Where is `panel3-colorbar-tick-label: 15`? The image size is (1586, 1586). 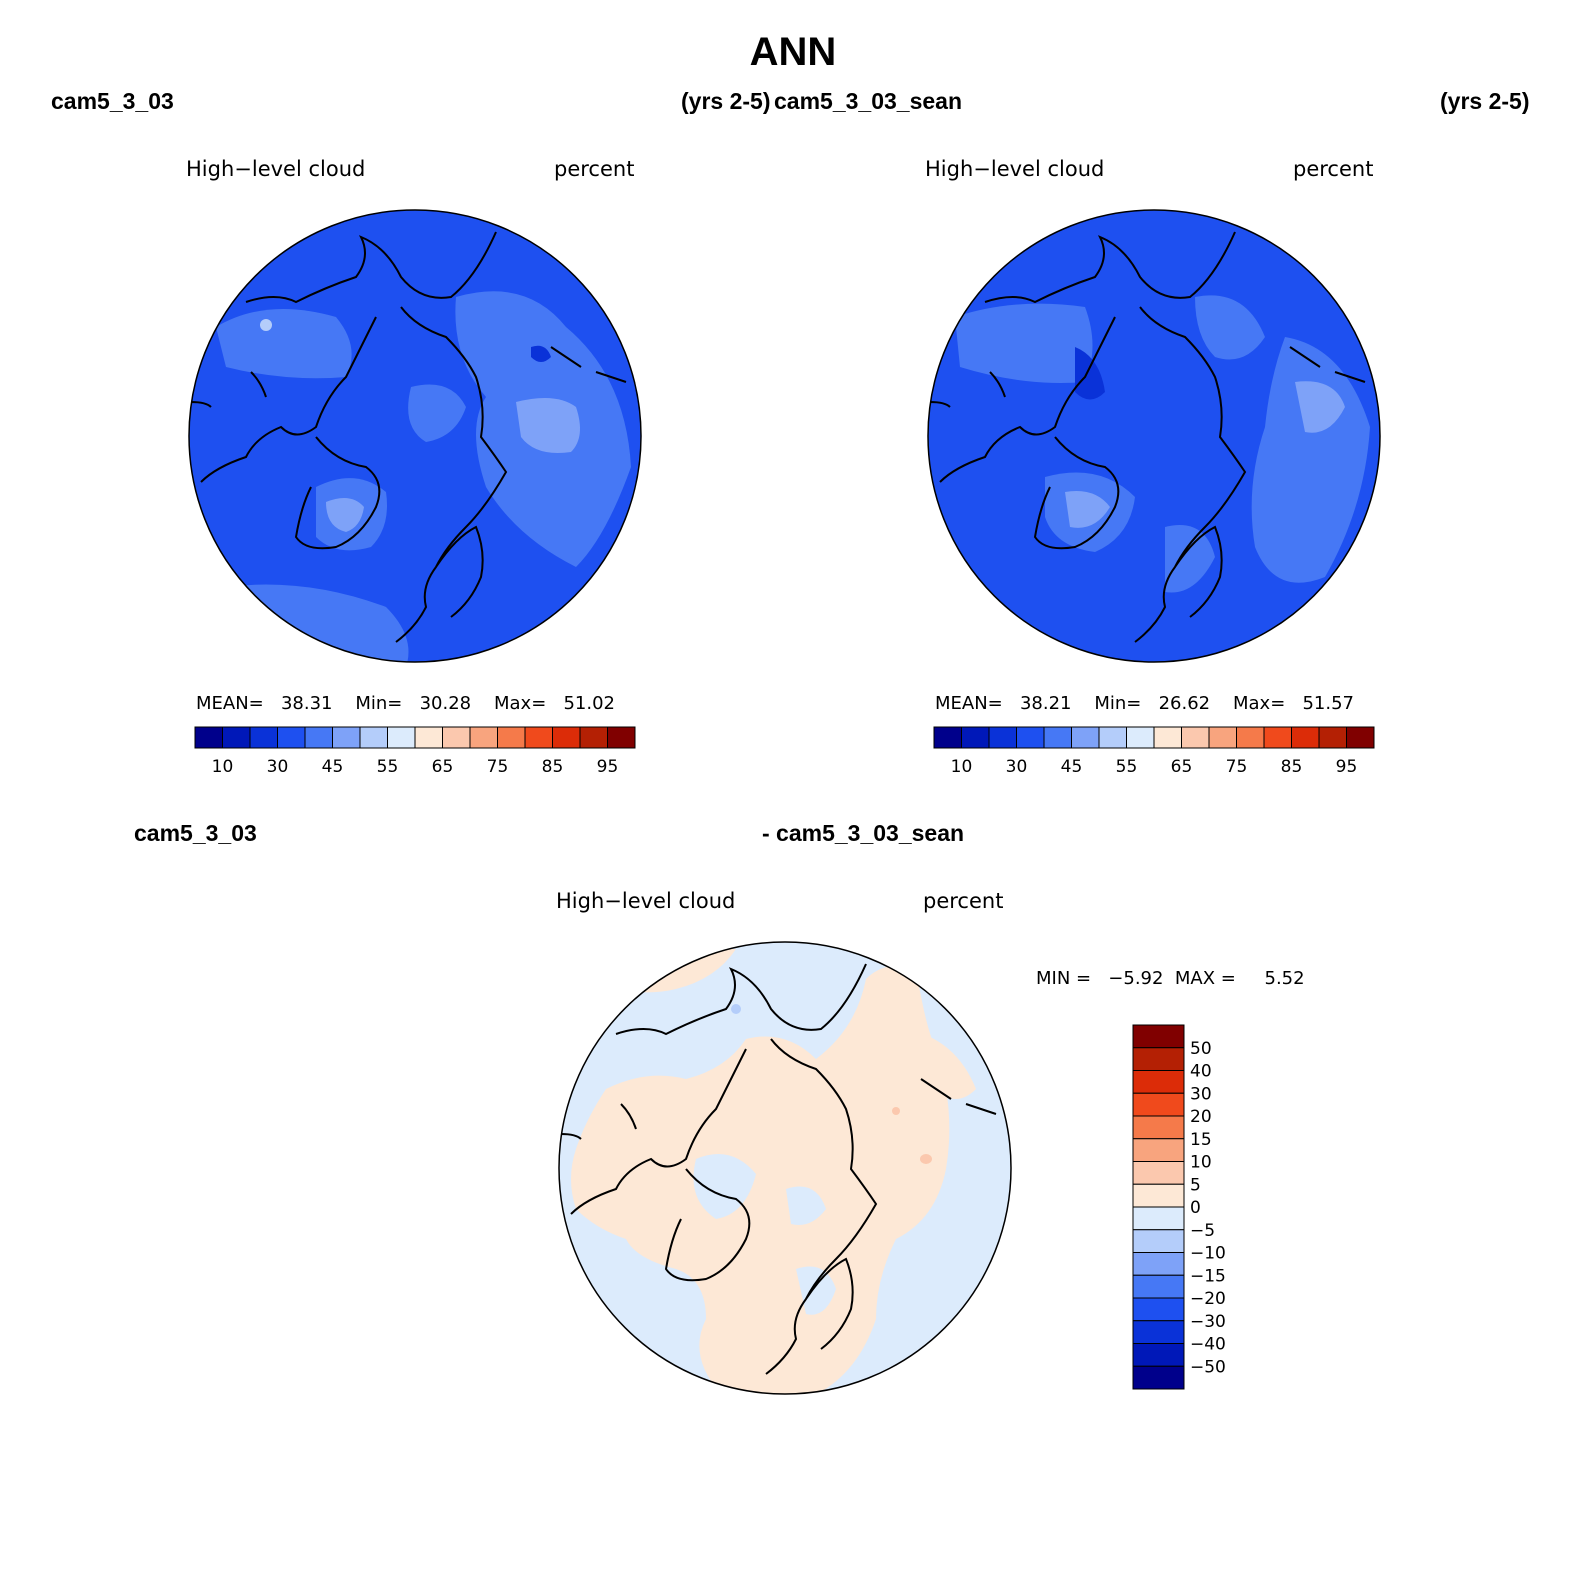
panel3-colorbar-tick-label: 15 is located at coordinates (1201, 1140).